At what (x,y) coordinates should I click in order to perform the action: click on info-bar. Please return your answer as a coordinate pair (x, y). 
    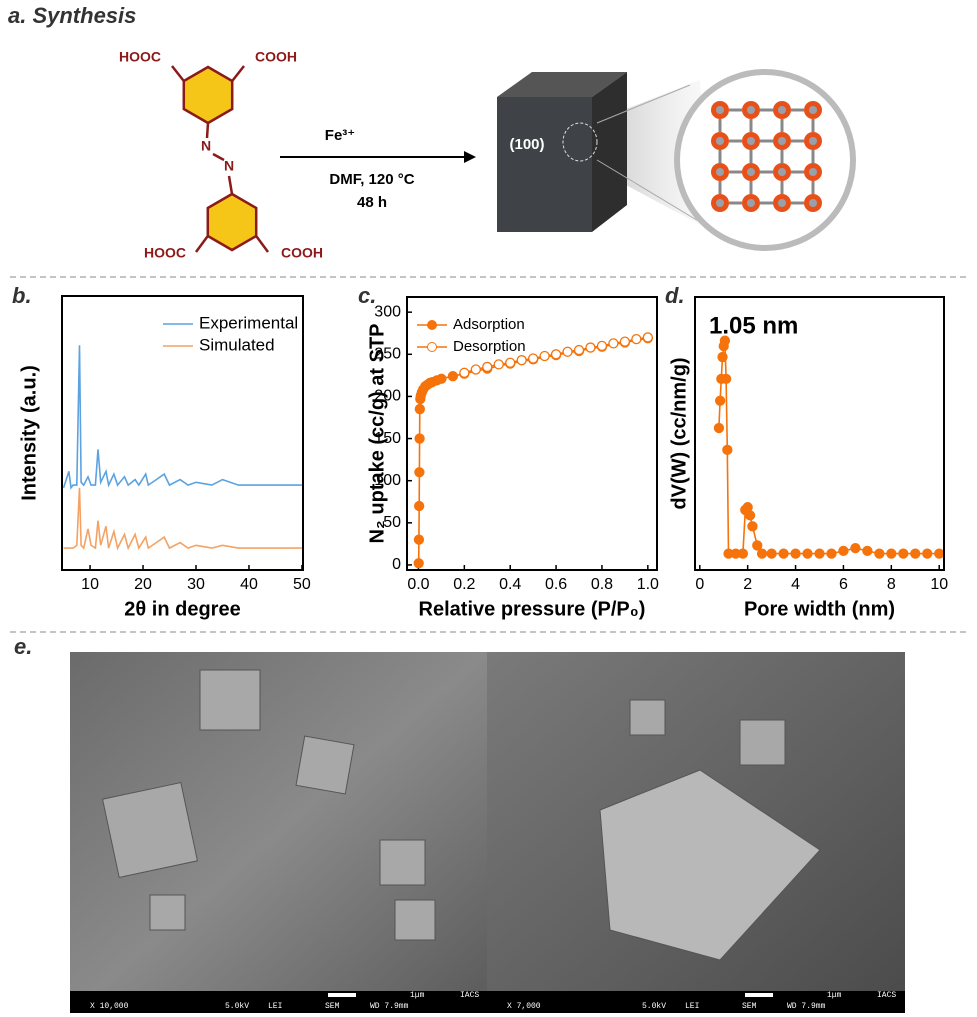
    Looking at the image, I should click on (696, 1002).